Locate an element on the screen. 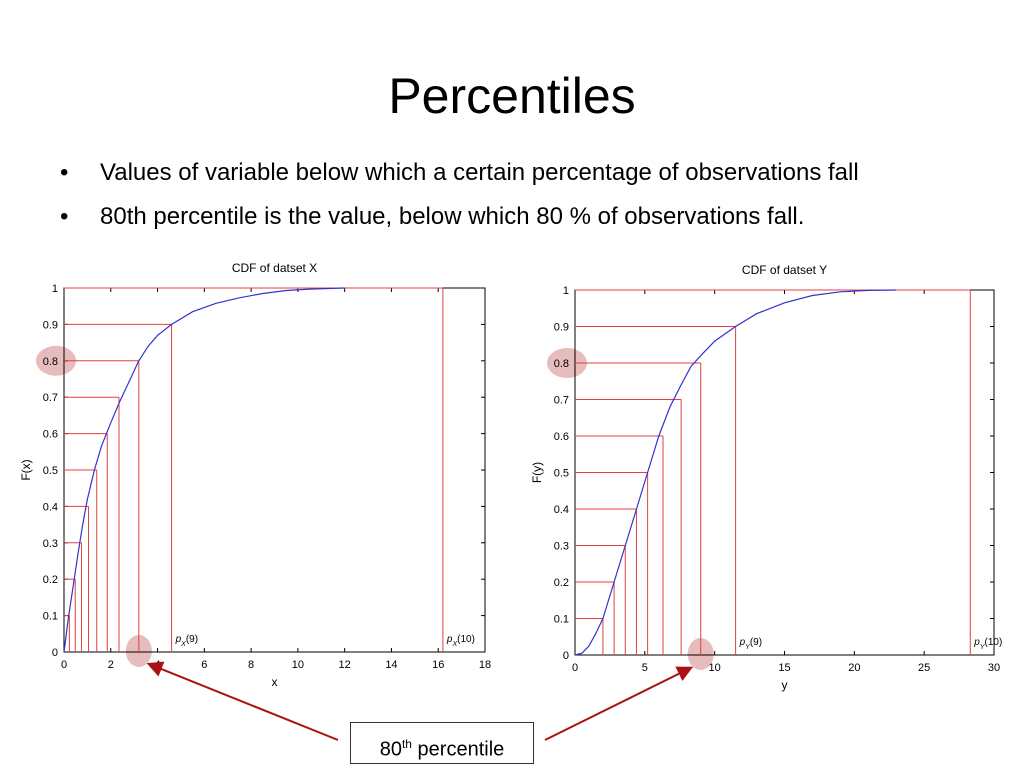 The image size is (1024, 771). x-tick-label: 2 is located at coordinates (111, 665).